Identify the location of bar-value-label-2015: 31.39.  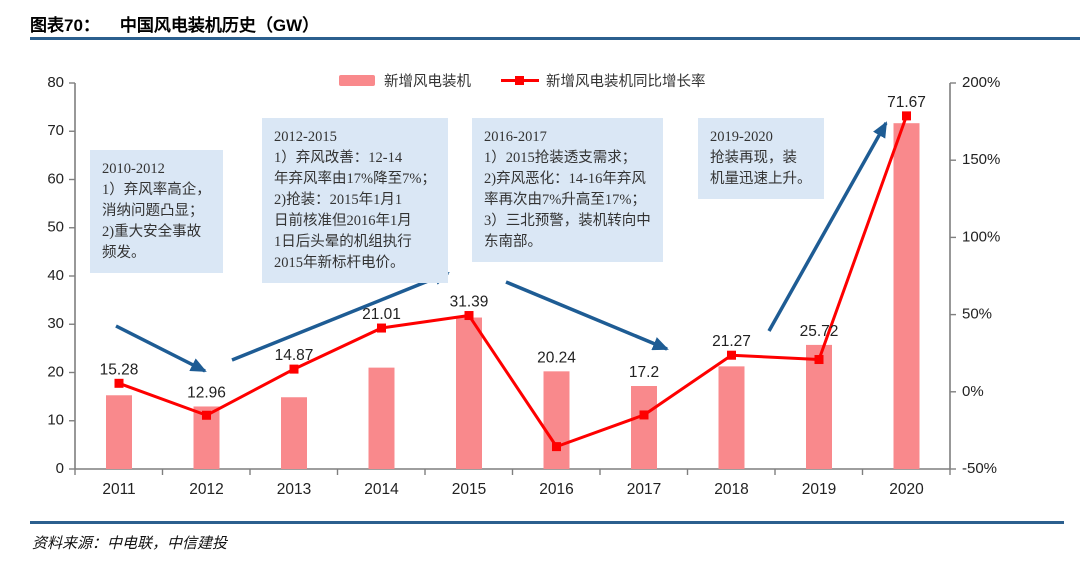
(469, 302).